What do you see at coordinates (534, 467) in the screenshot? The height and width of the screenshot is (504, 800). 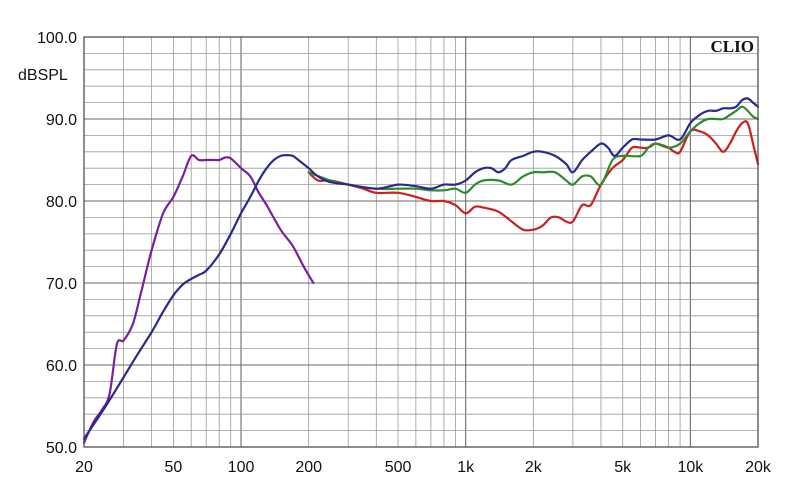 I see `x-tick-label: 2k` at bounding box center [534, 467].